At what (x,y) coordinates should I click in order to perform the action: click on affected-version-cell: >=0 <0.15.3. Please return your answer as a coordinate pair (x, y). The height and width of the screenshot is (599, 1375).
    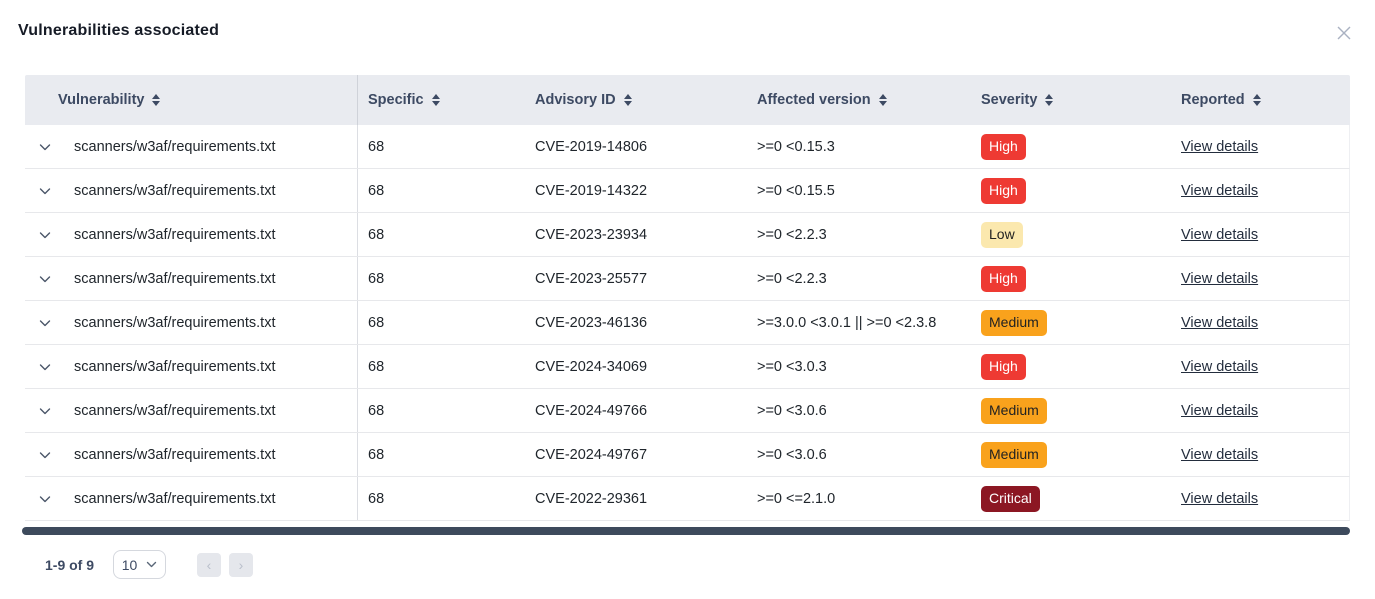
    Looking at the image, I should click on (859, 146).